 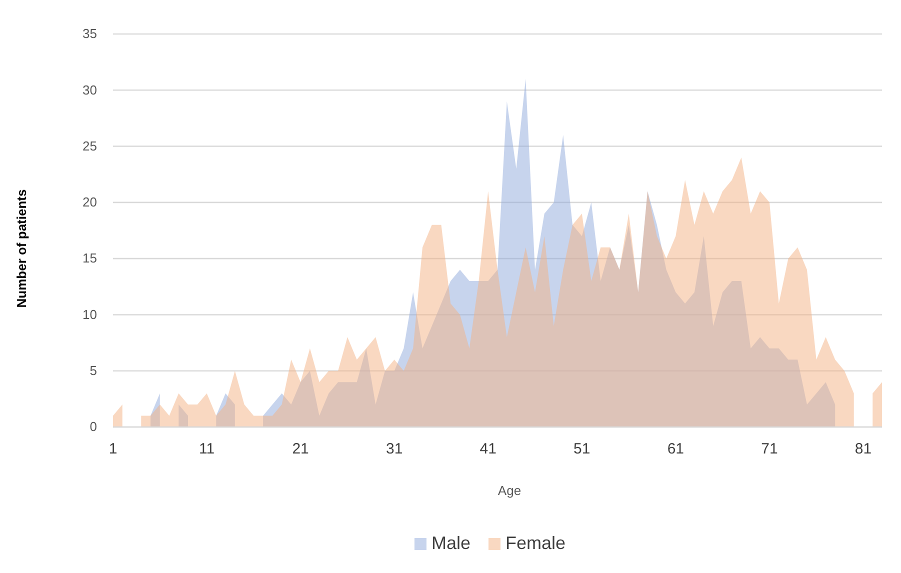 What do you see at coordinates (535, 543) in the screenshot?
I see `legend-label: Female` at bounding box center [535, 543].